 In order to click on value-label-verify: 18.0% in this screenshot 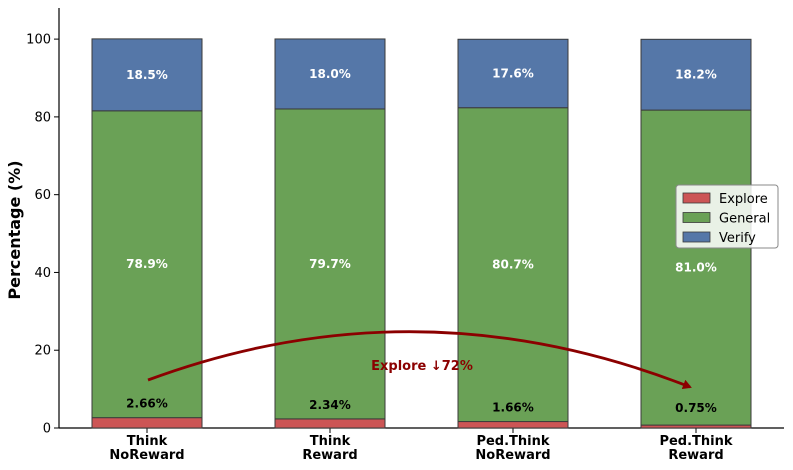, I will do `click(330, 74)`.